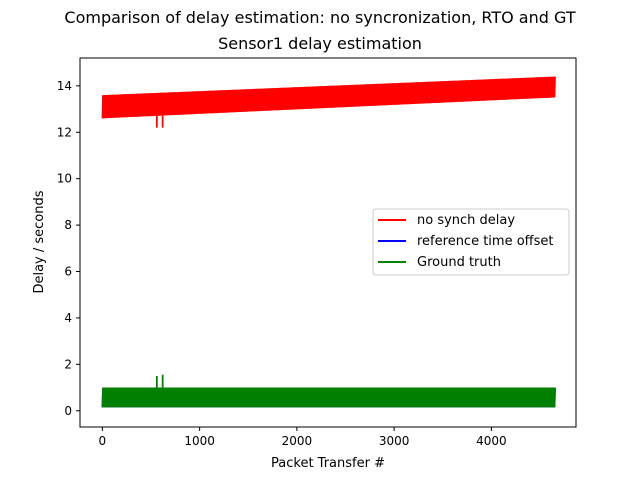  I want to click on legend-label: no synch delay, so click(466, 220).